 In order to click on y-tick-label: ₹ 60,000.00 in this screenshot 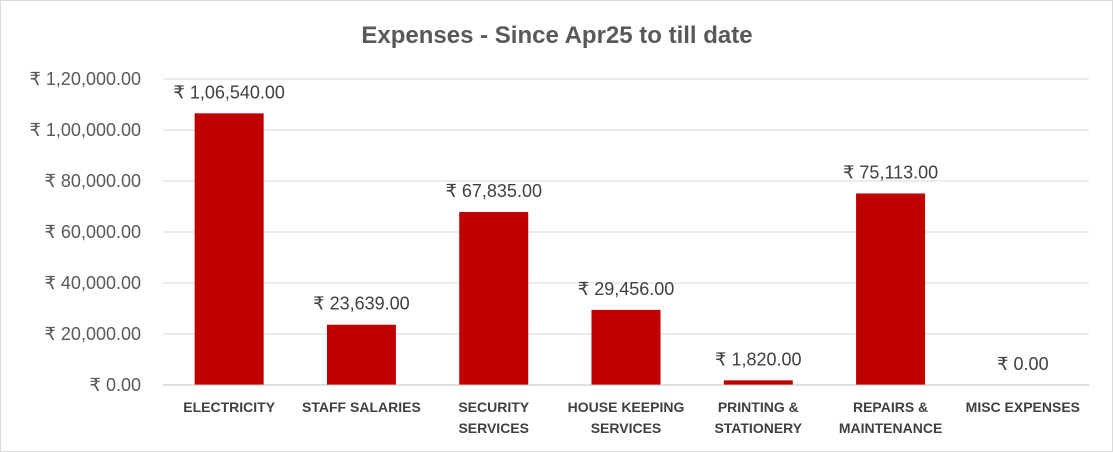, I will do `click(92, 232)`.